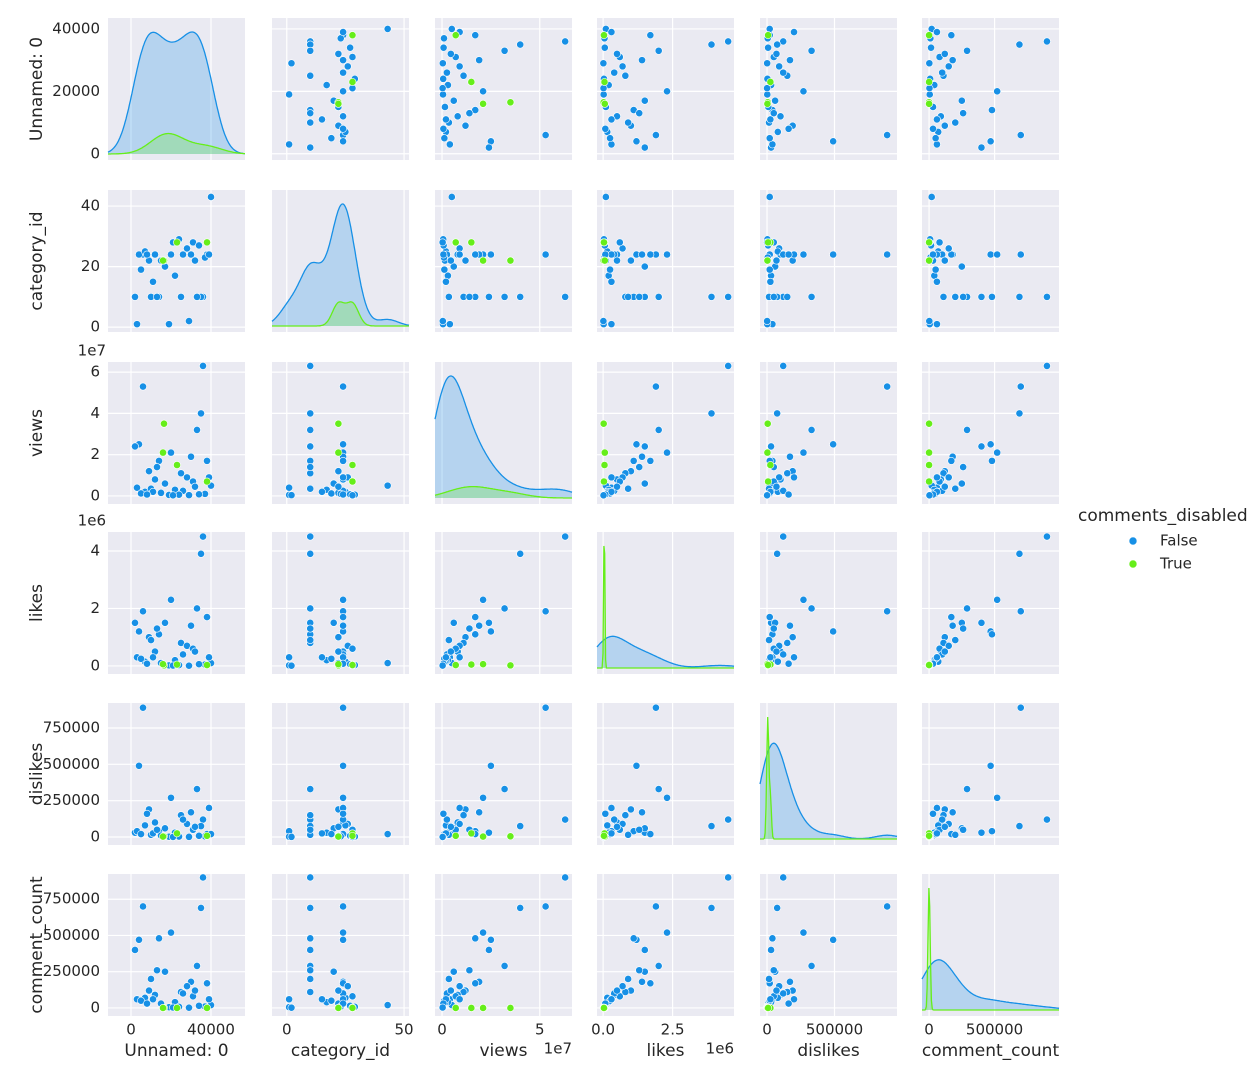 This screenshot has width=1253, height=1084. Describe the element at coordinates (720, 1049) in the screenshot. I see `x-offset-label: 1e6` at that location.